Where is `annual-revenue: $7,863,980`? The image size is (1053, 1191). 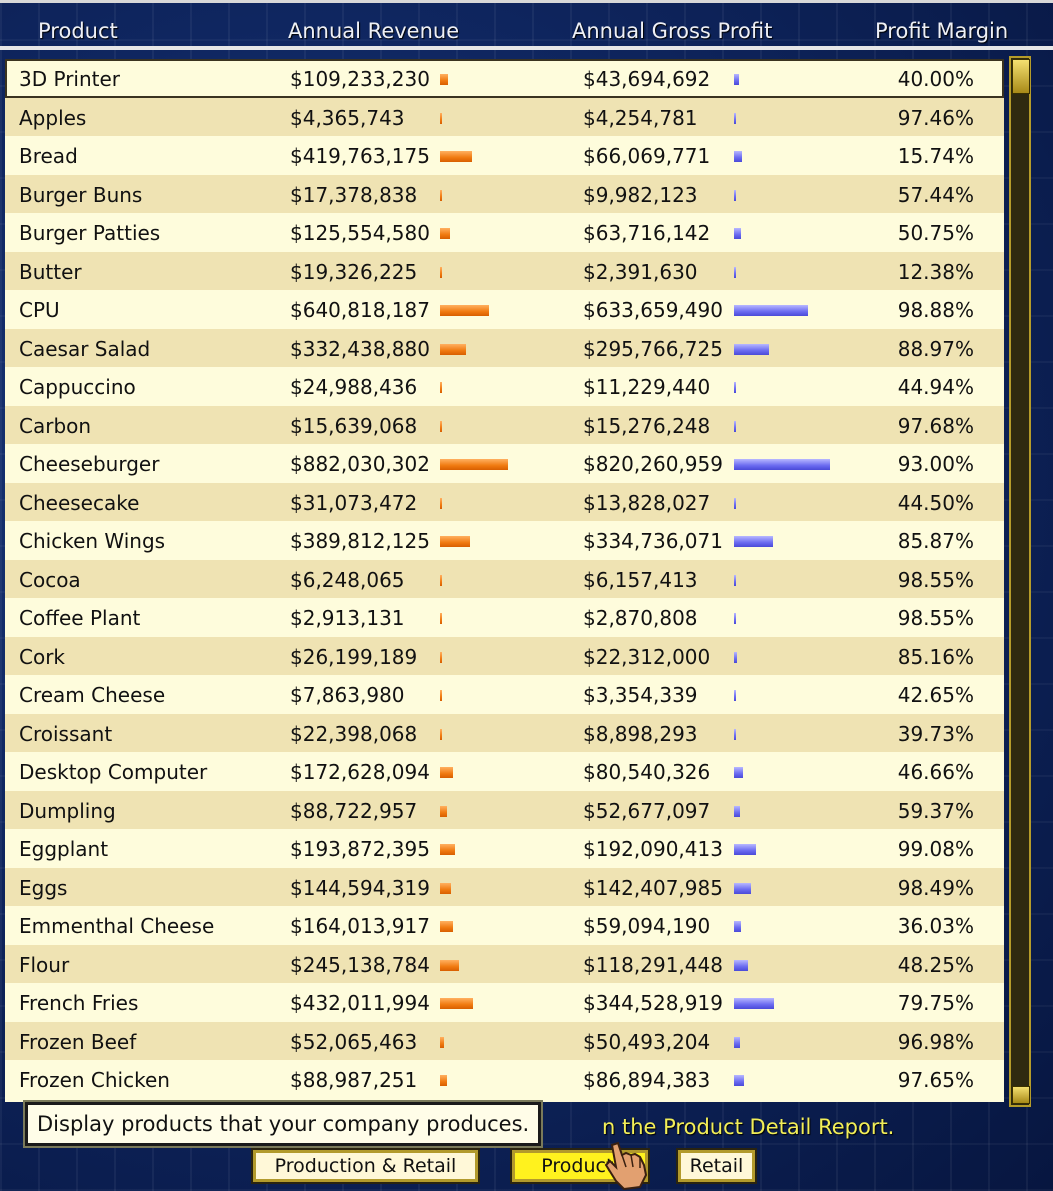
annual-revenue: $7,863,980 is located at coordinates (347, 695).